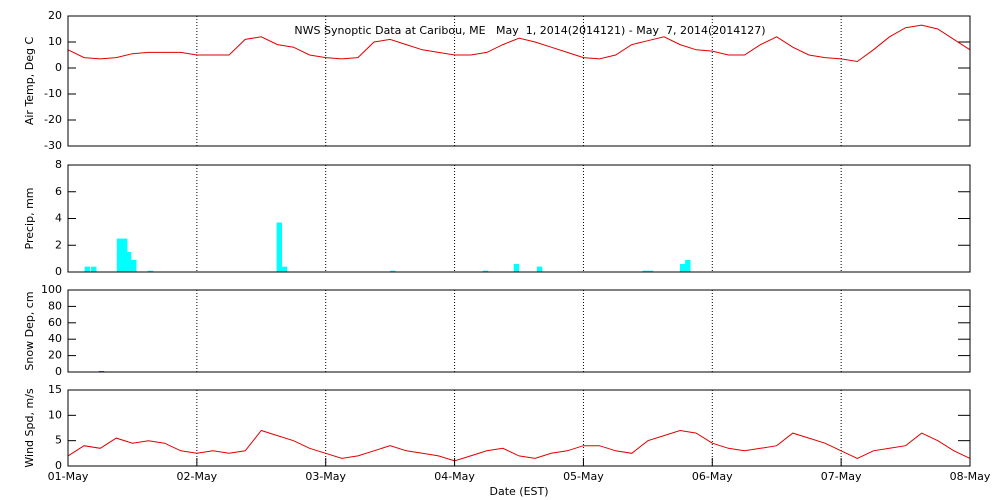 This screenshot has width=1000, height=500. What do you see at coordinates (970, 476) in the screenshot?
I see `x-tick-label: 08-May` at bounding box center [970, 476].